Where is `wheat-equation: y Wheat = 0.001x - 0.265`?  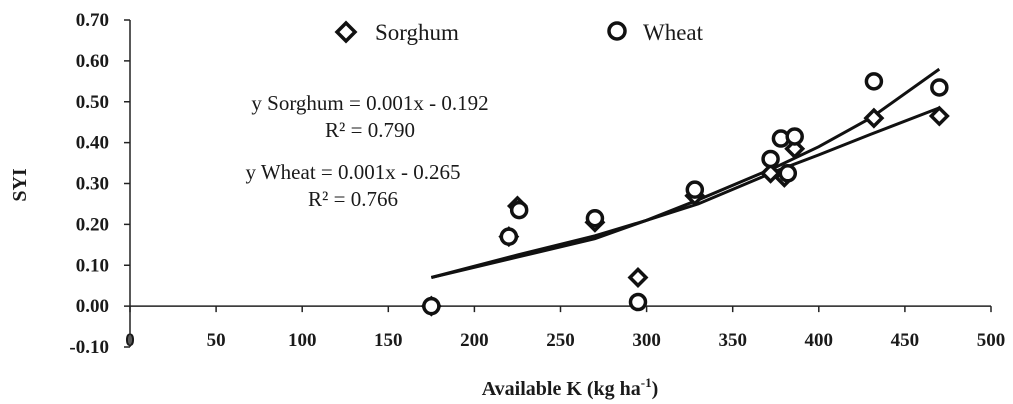 wheat-equation: y Wheat = 0.001x - 0.265 is located at coordinates (352, 172).